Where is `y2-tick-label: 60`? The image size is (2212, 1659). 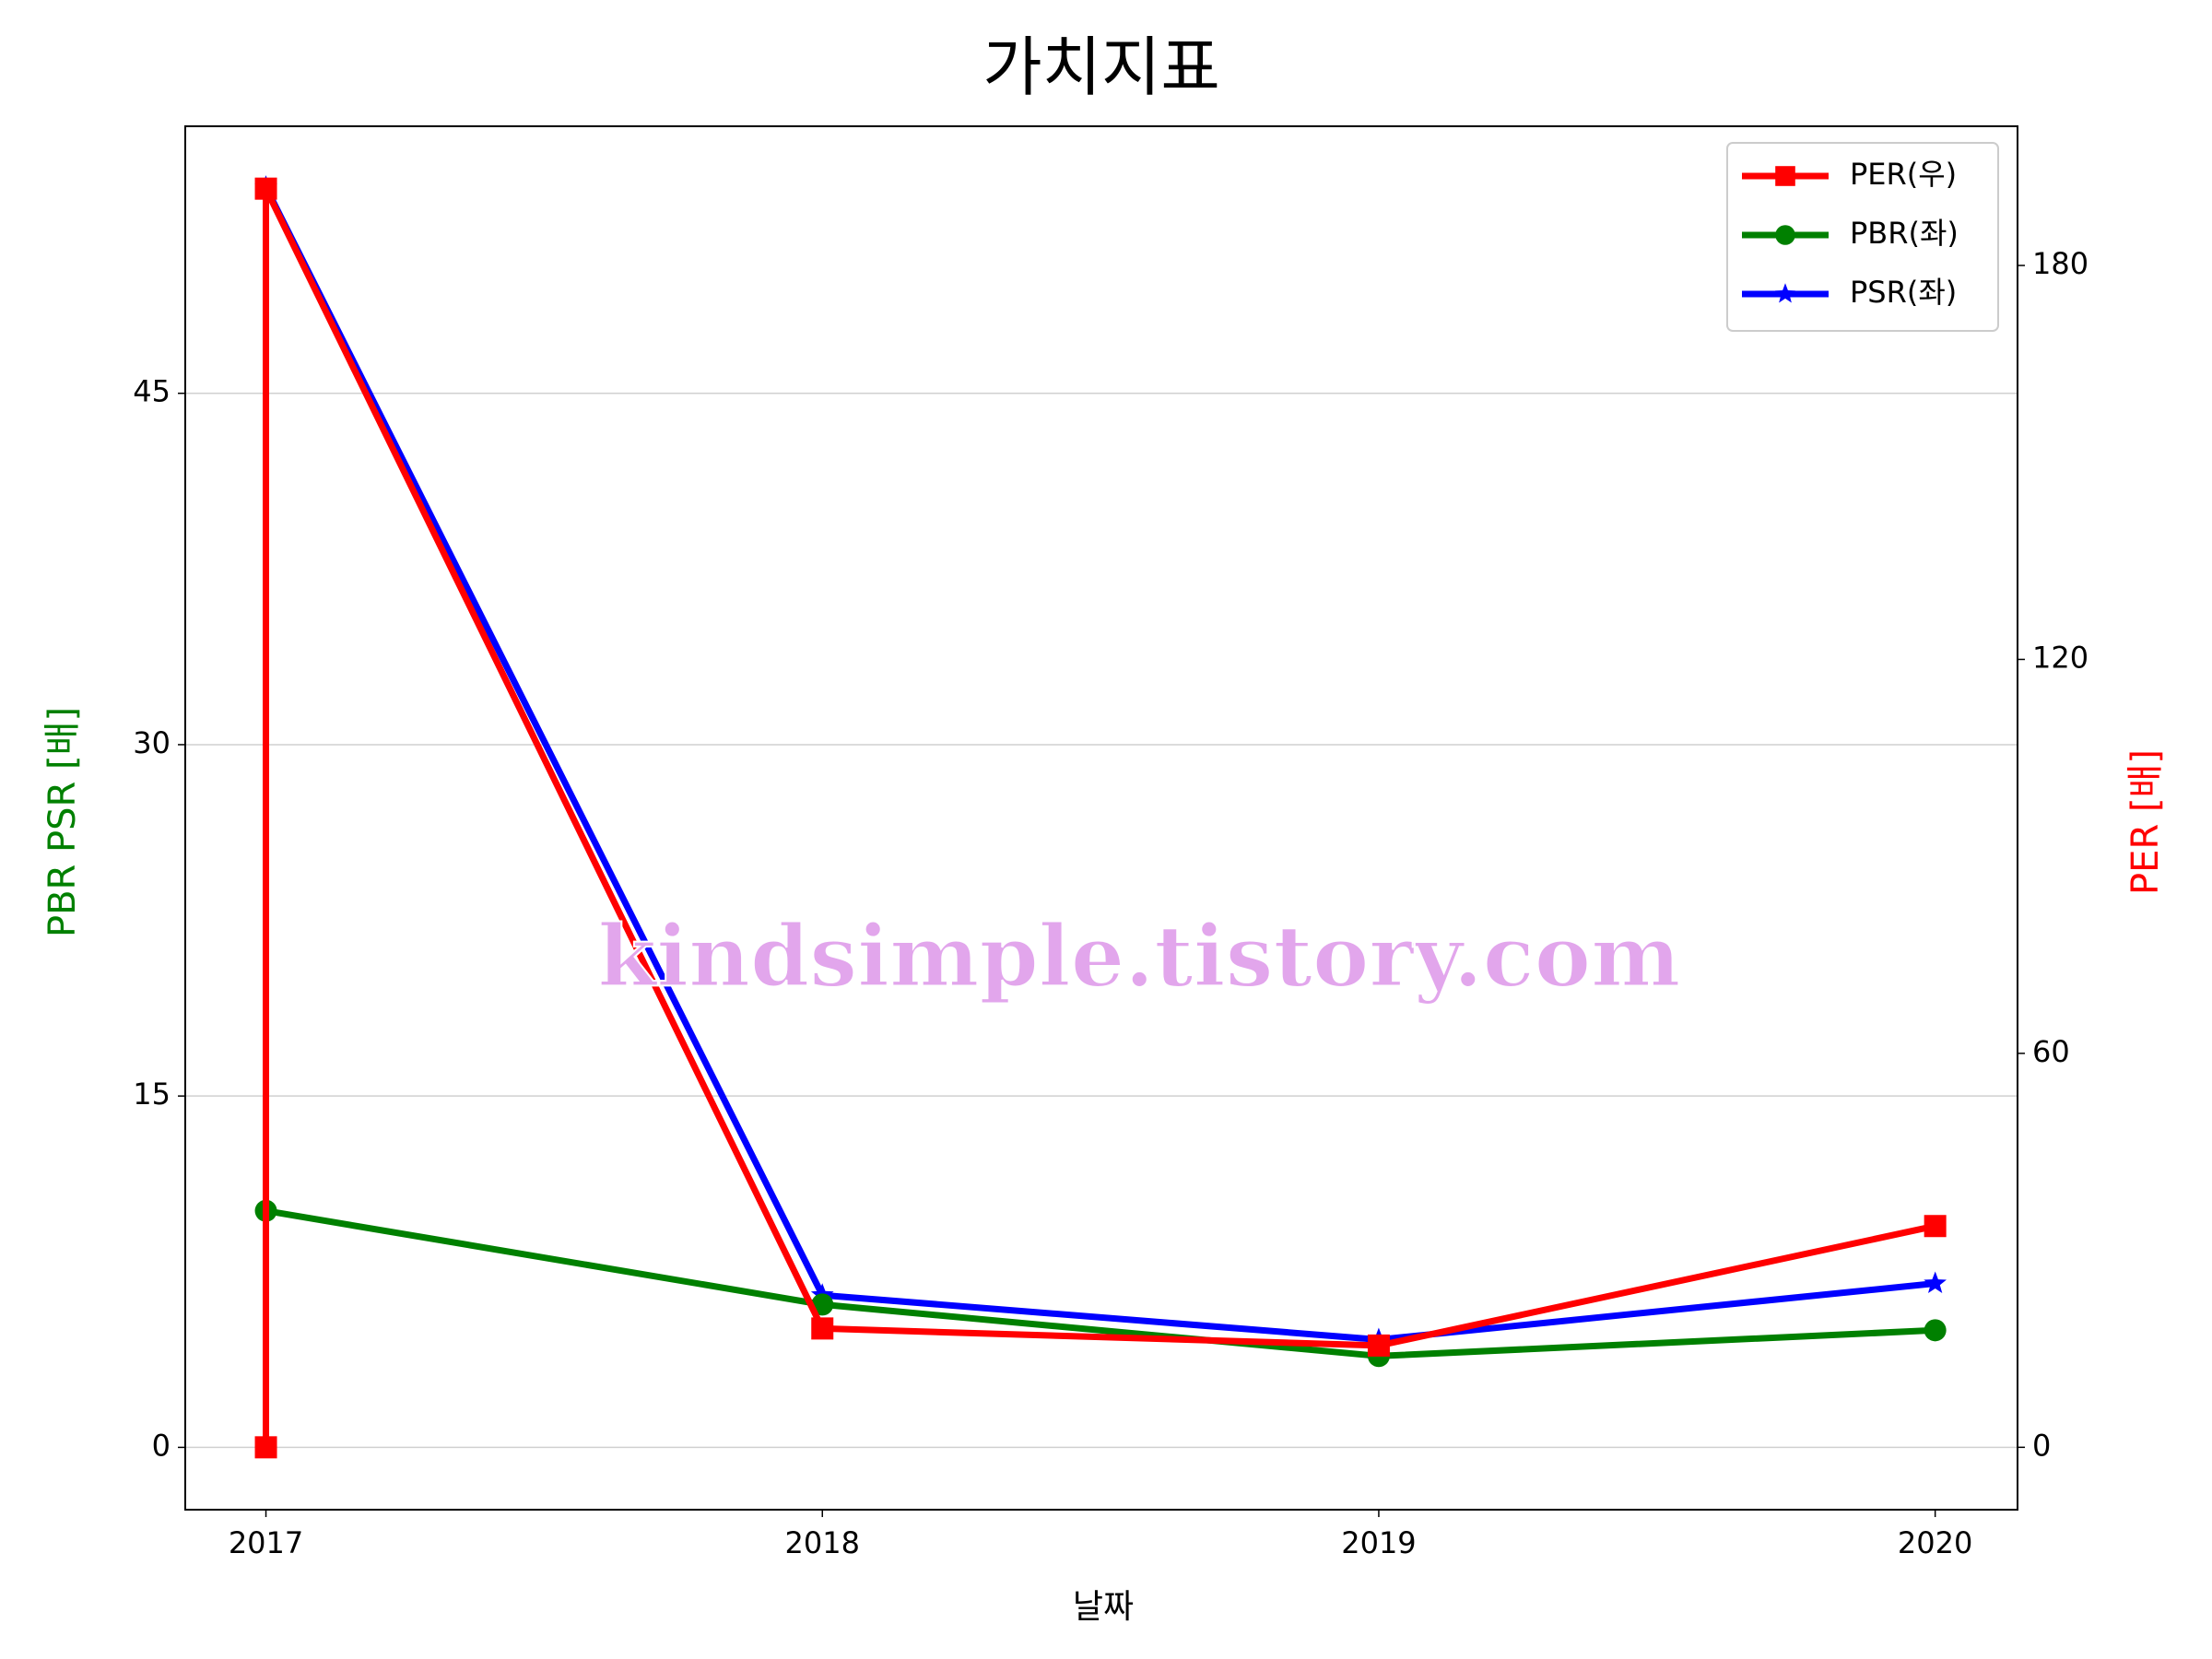
y2-tick-label: 60 is located at coordinates (2051, 1051).